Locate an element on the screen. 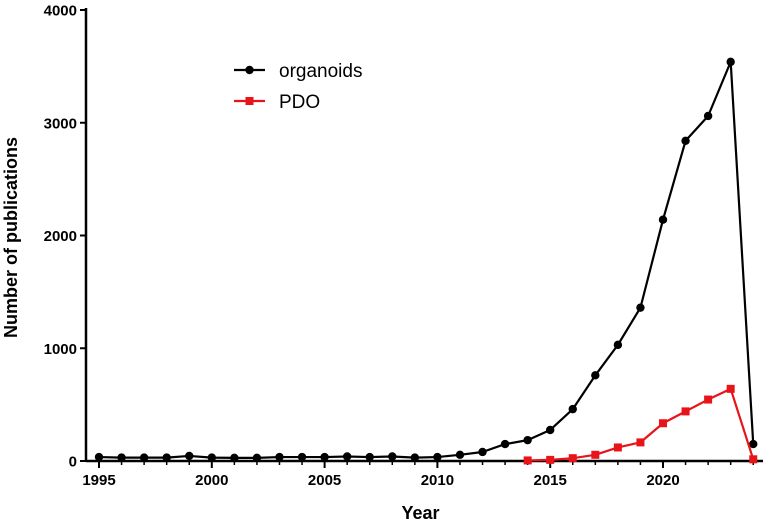  point-organoids-2023 is located at coordinates (730, 62).